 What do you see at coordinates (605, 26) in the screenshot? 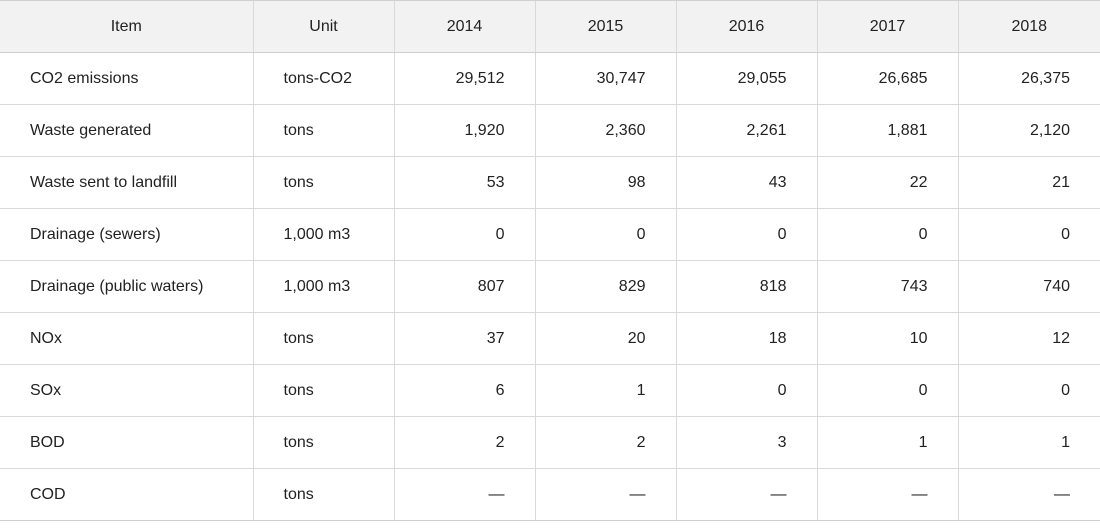
I see `header-year-2015: 2015` at bounding box center [605, 26].